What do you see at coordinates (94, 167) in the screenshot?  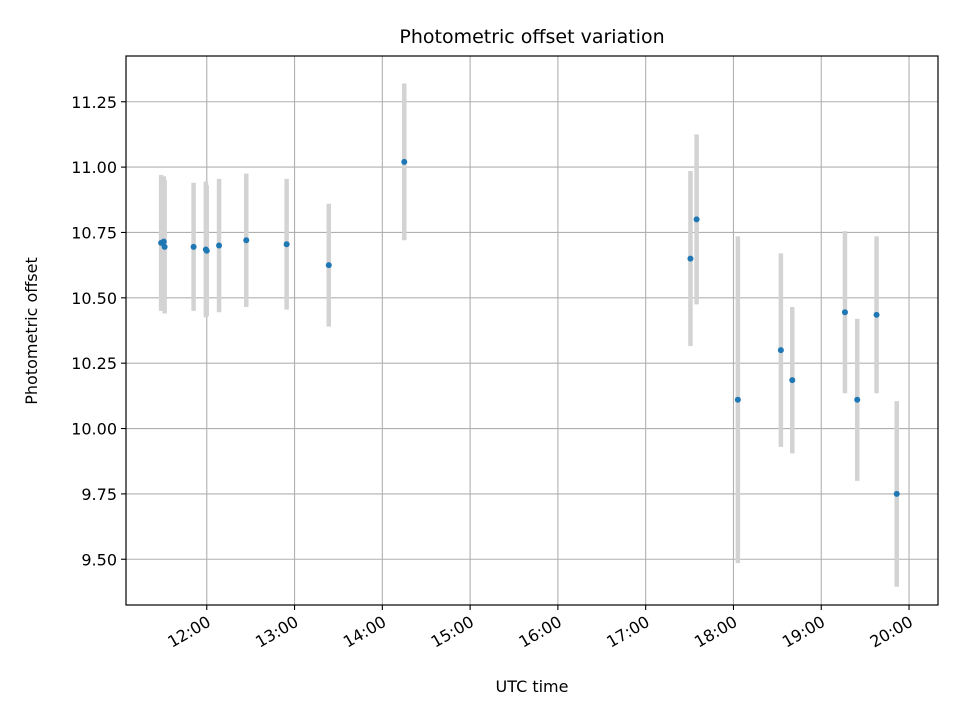 I see `y-tick-label: 11.00` at bounding box center [94, 167].